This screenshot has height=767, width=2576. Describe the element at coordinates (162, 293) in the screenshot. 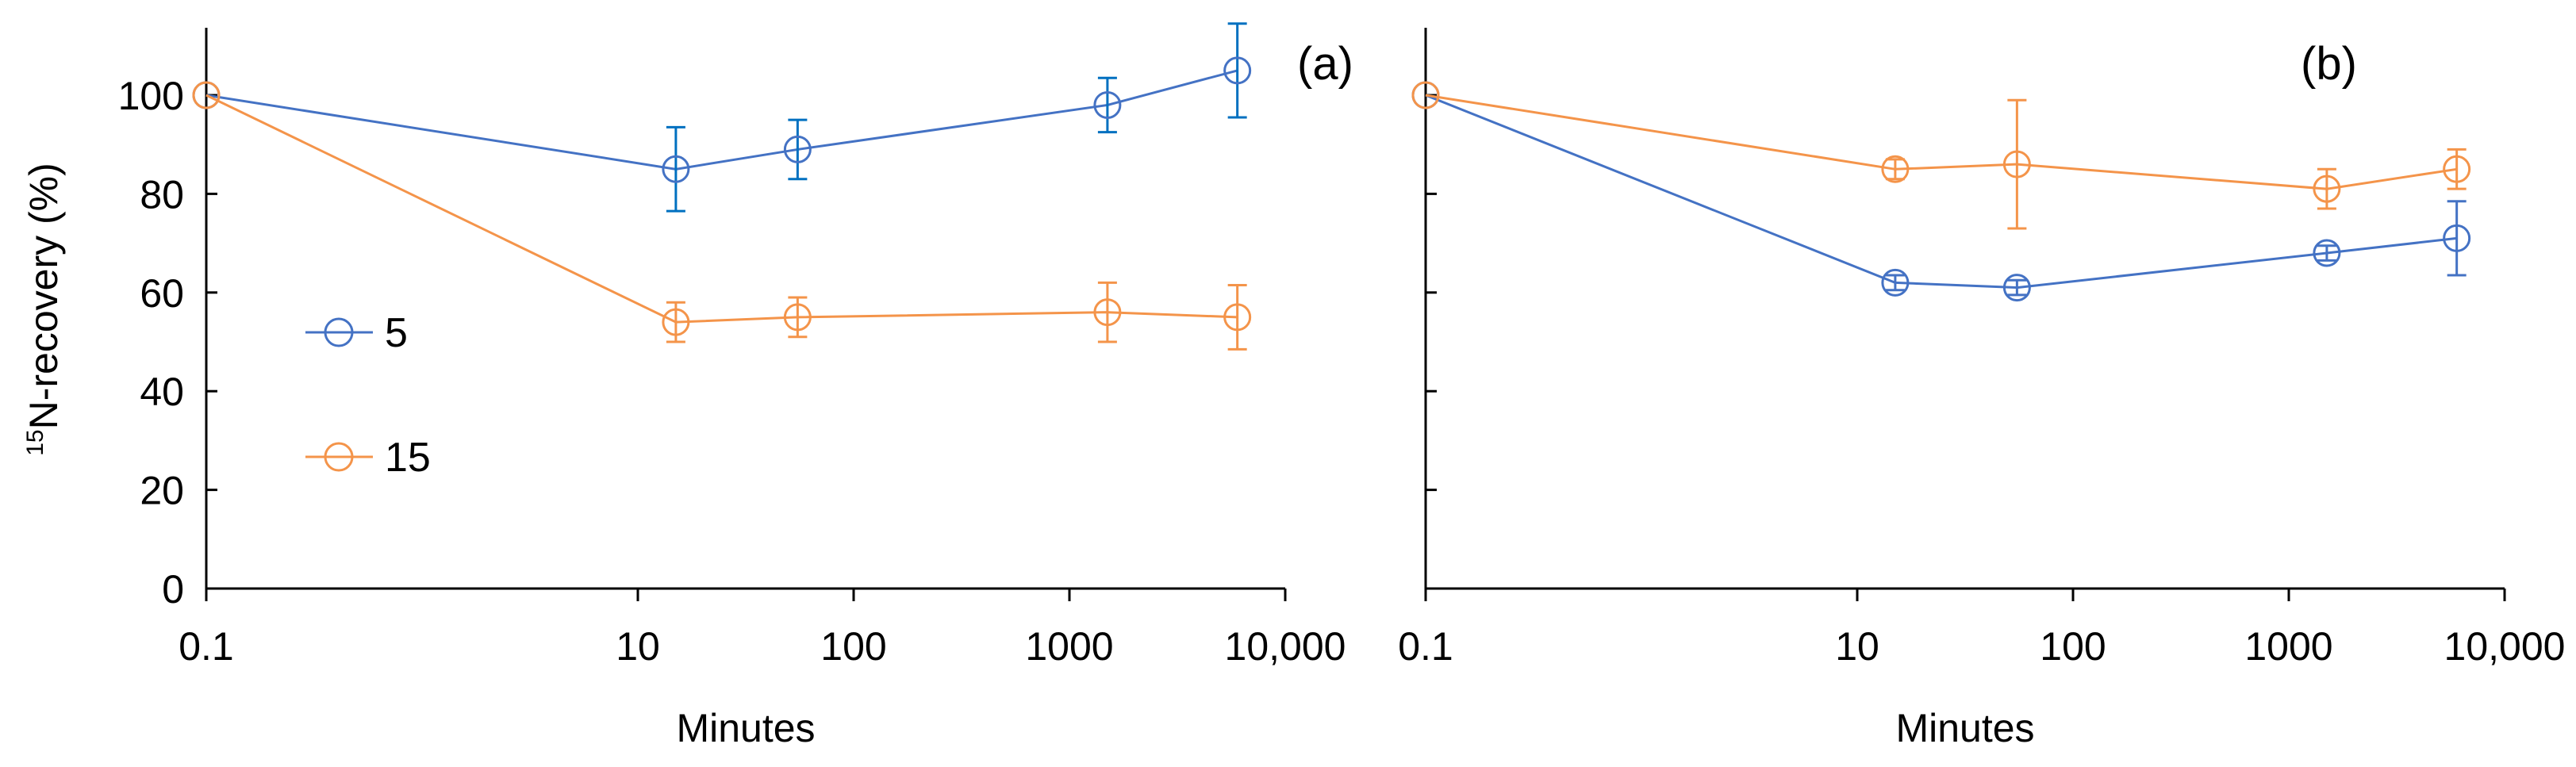

I see `y-tick-label: 60` at that location.